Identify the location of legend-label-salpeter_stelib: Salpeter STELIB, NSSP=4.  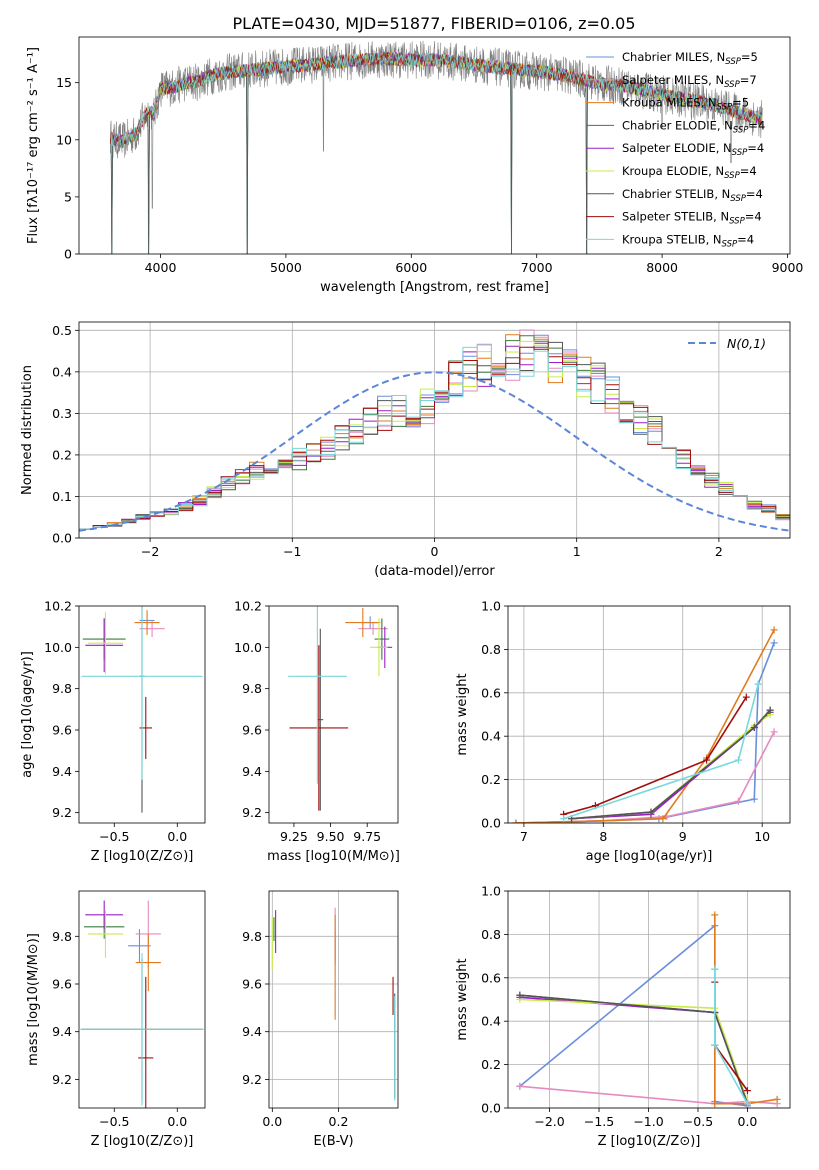
(692, 218).